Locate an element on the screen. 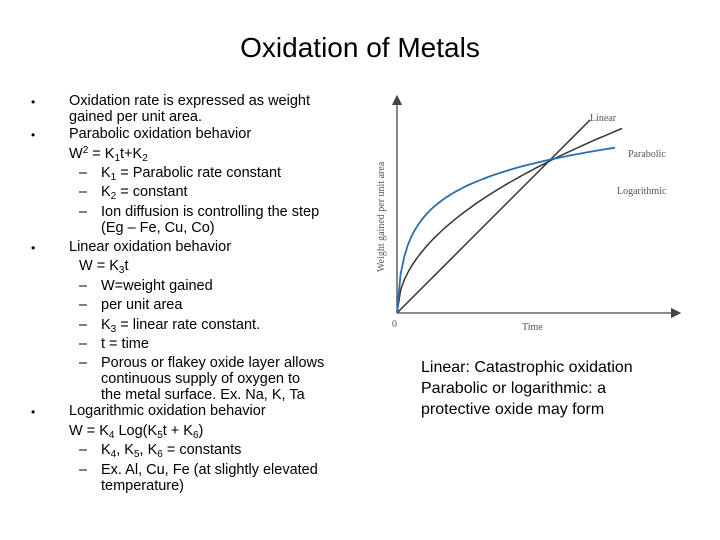  eq-sub: 2 is located at coordinates (145, 158).